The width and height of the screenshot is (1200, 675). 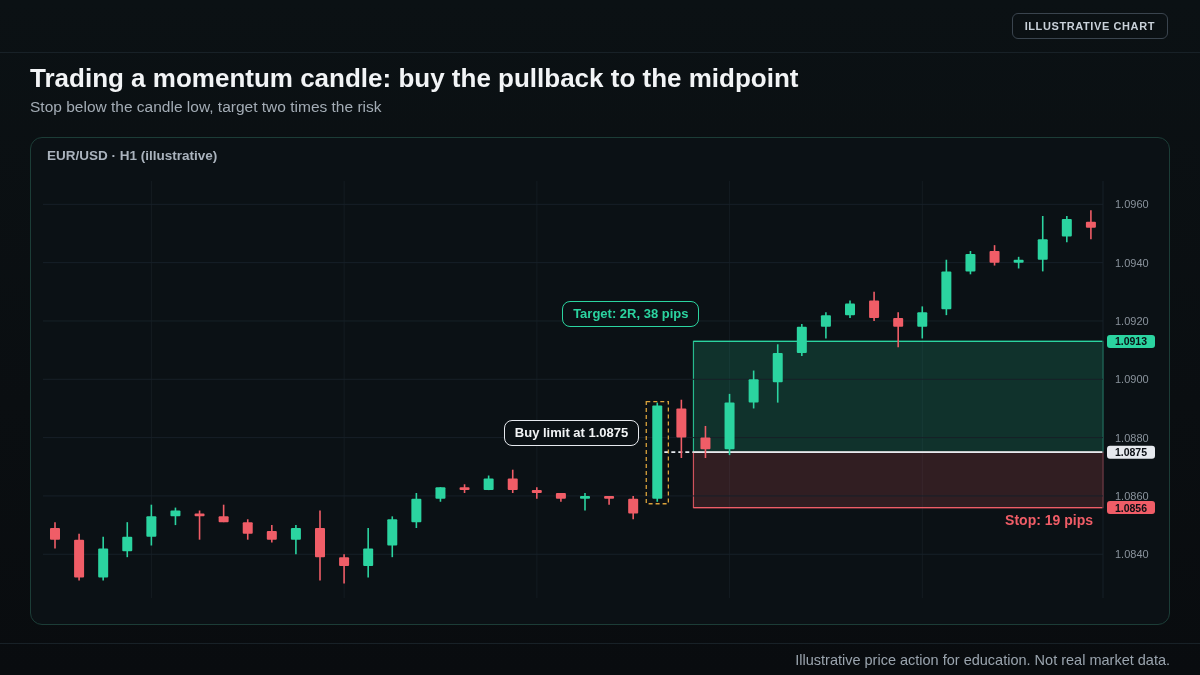 What do you see at coordinates (1132, 204) in the screenshot?
I see `y-tick-label: 1.0960` at bounding box center [1132, 204].